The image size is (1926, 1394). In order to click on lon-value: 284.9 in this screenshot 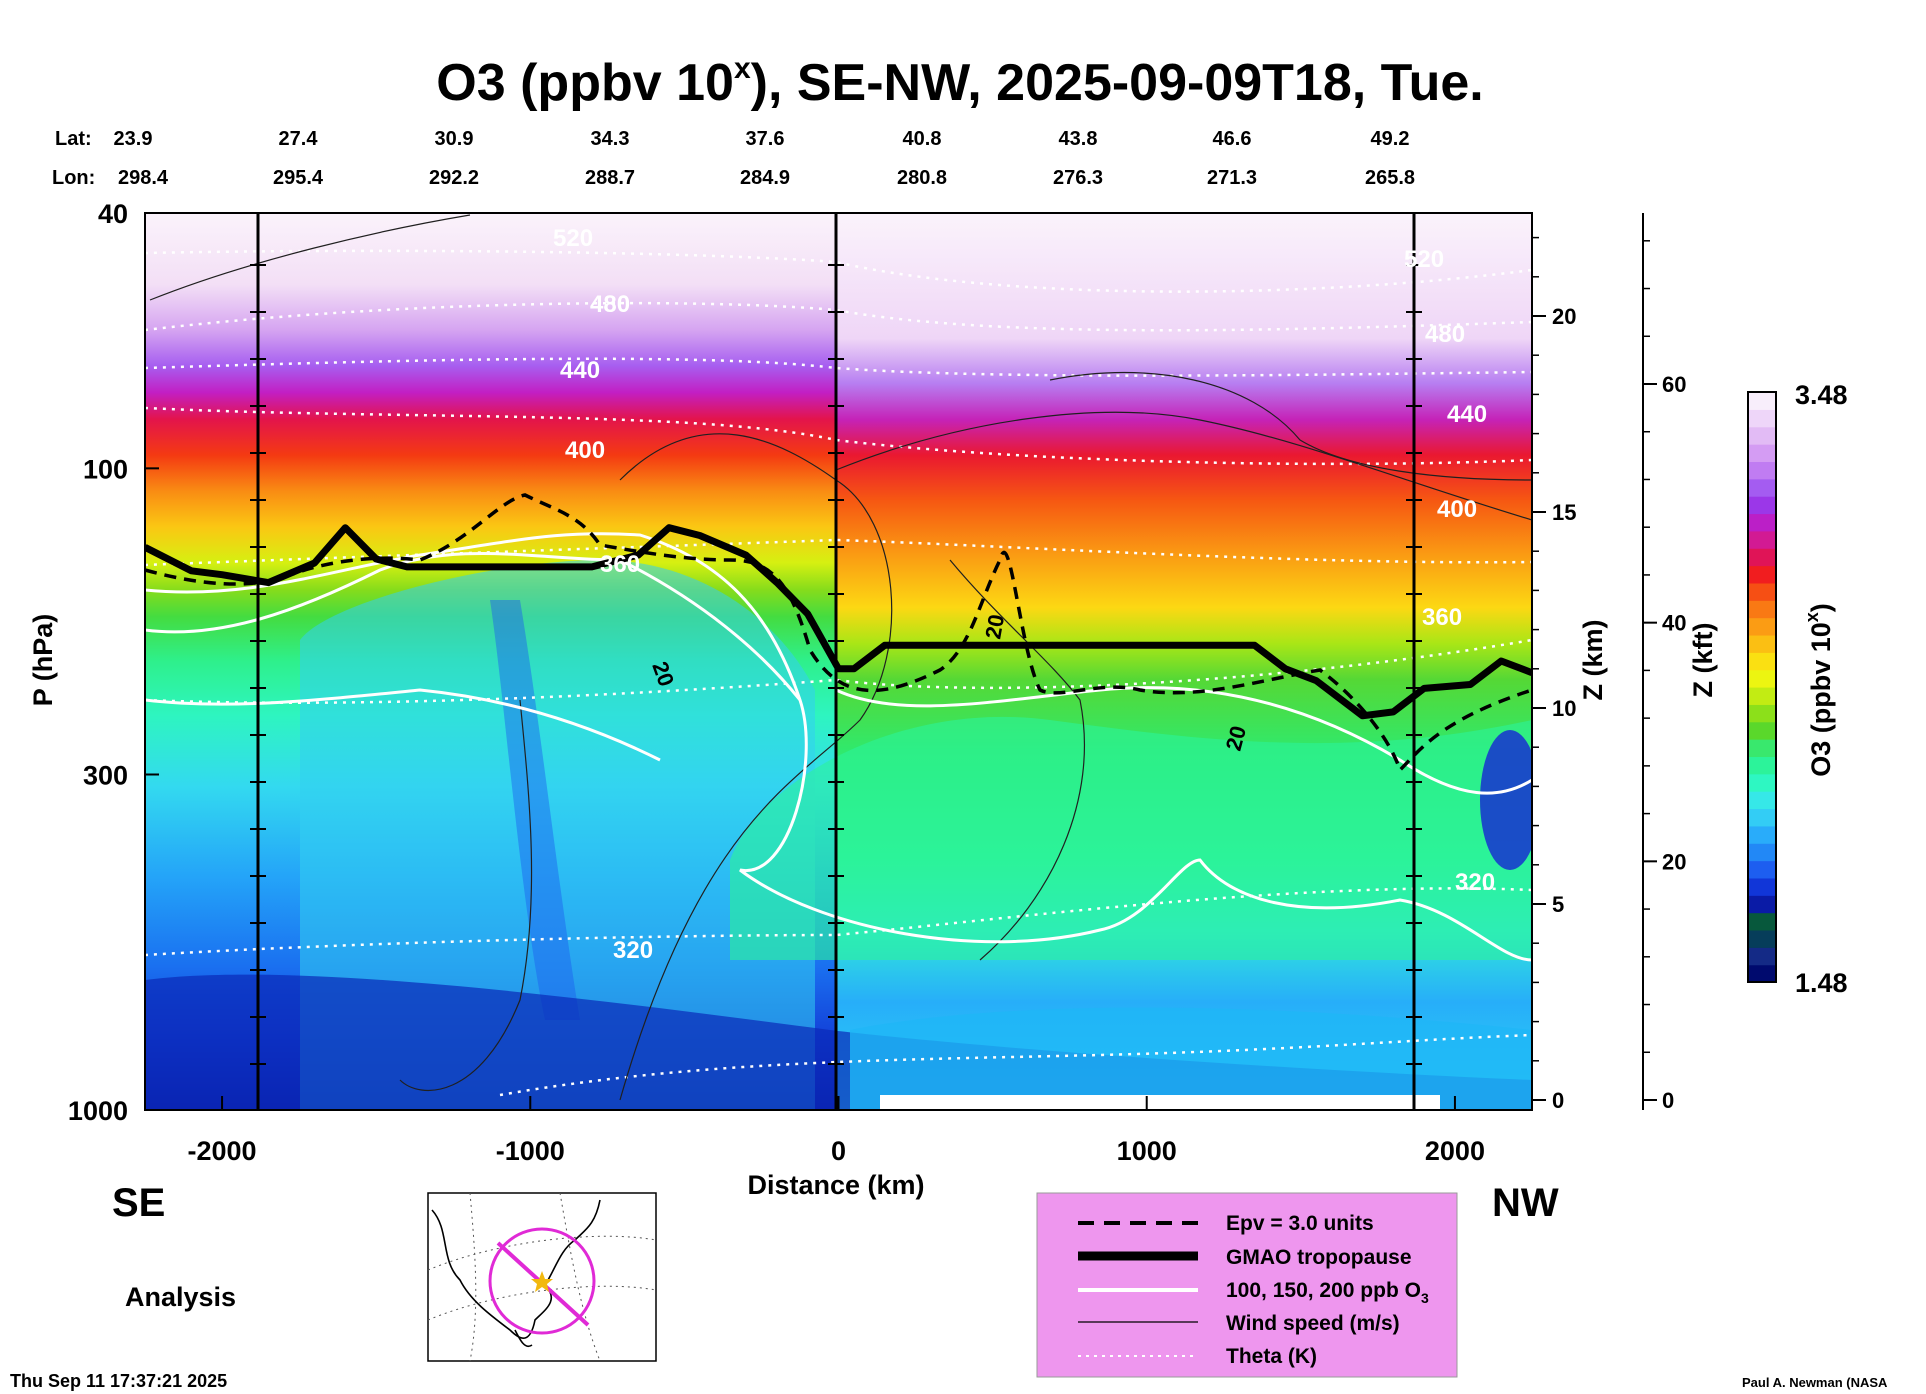, I will do `click(765, 178)`.